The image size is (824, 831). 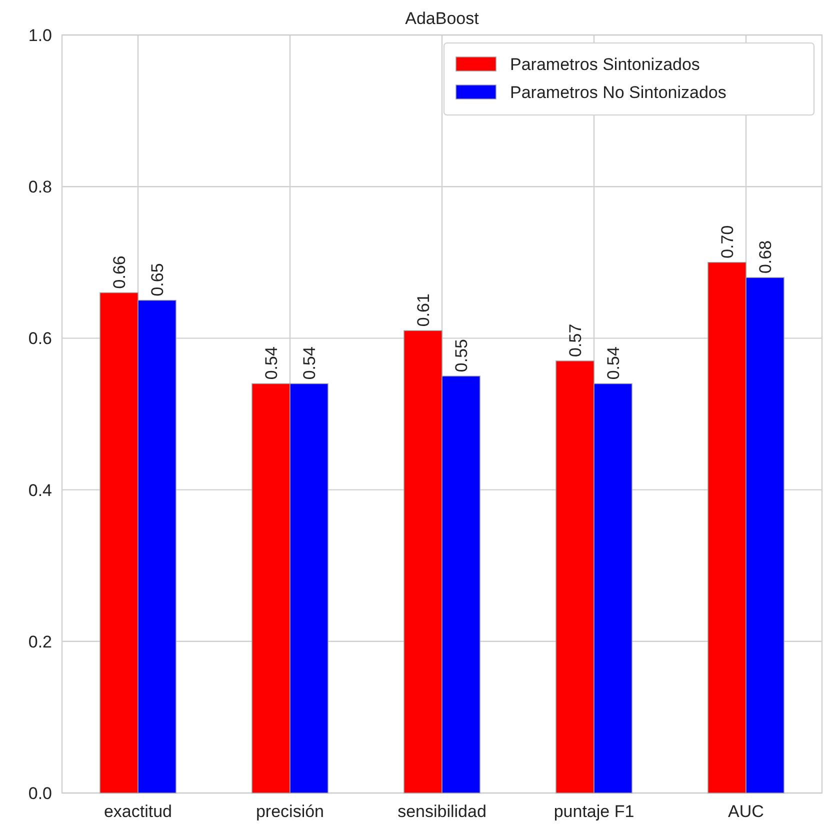 What do you see at coordinates (618, 92) in the screenshot?
I see `legend-label: Parametros No Sintonizados` at bounding box center [618, 92].